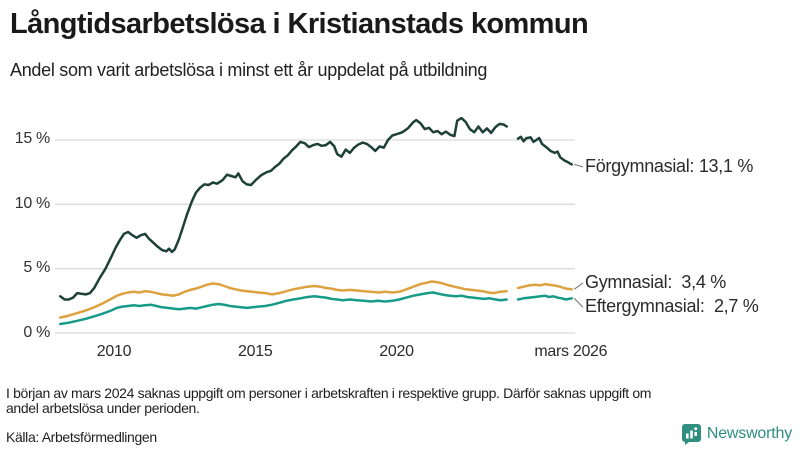  What do you see at coordinates (32, 139) in the screenshot?
I see `y-tick-15: 15 %` at bounding box center [32, 139].